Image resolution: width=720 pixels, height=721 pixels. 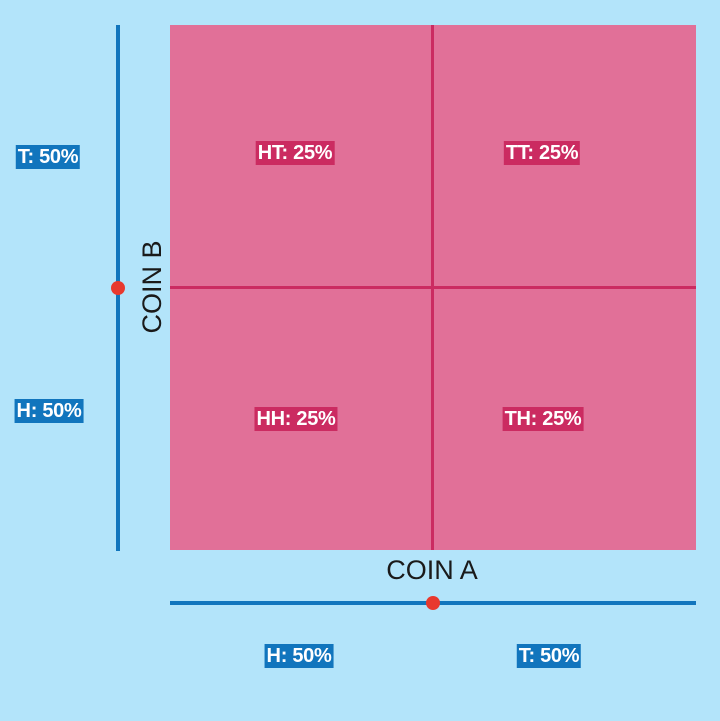 I want to click on coin-b-heads-label: H: 50%, so click(x=49, y=411).